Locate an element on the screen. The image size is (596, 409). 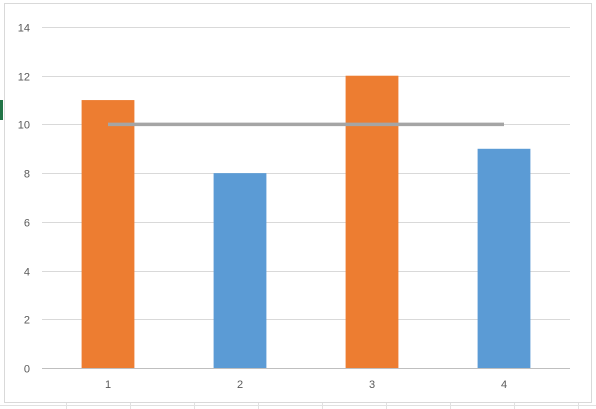
y-tick-label: 0 is located at coordinates (27, 370).